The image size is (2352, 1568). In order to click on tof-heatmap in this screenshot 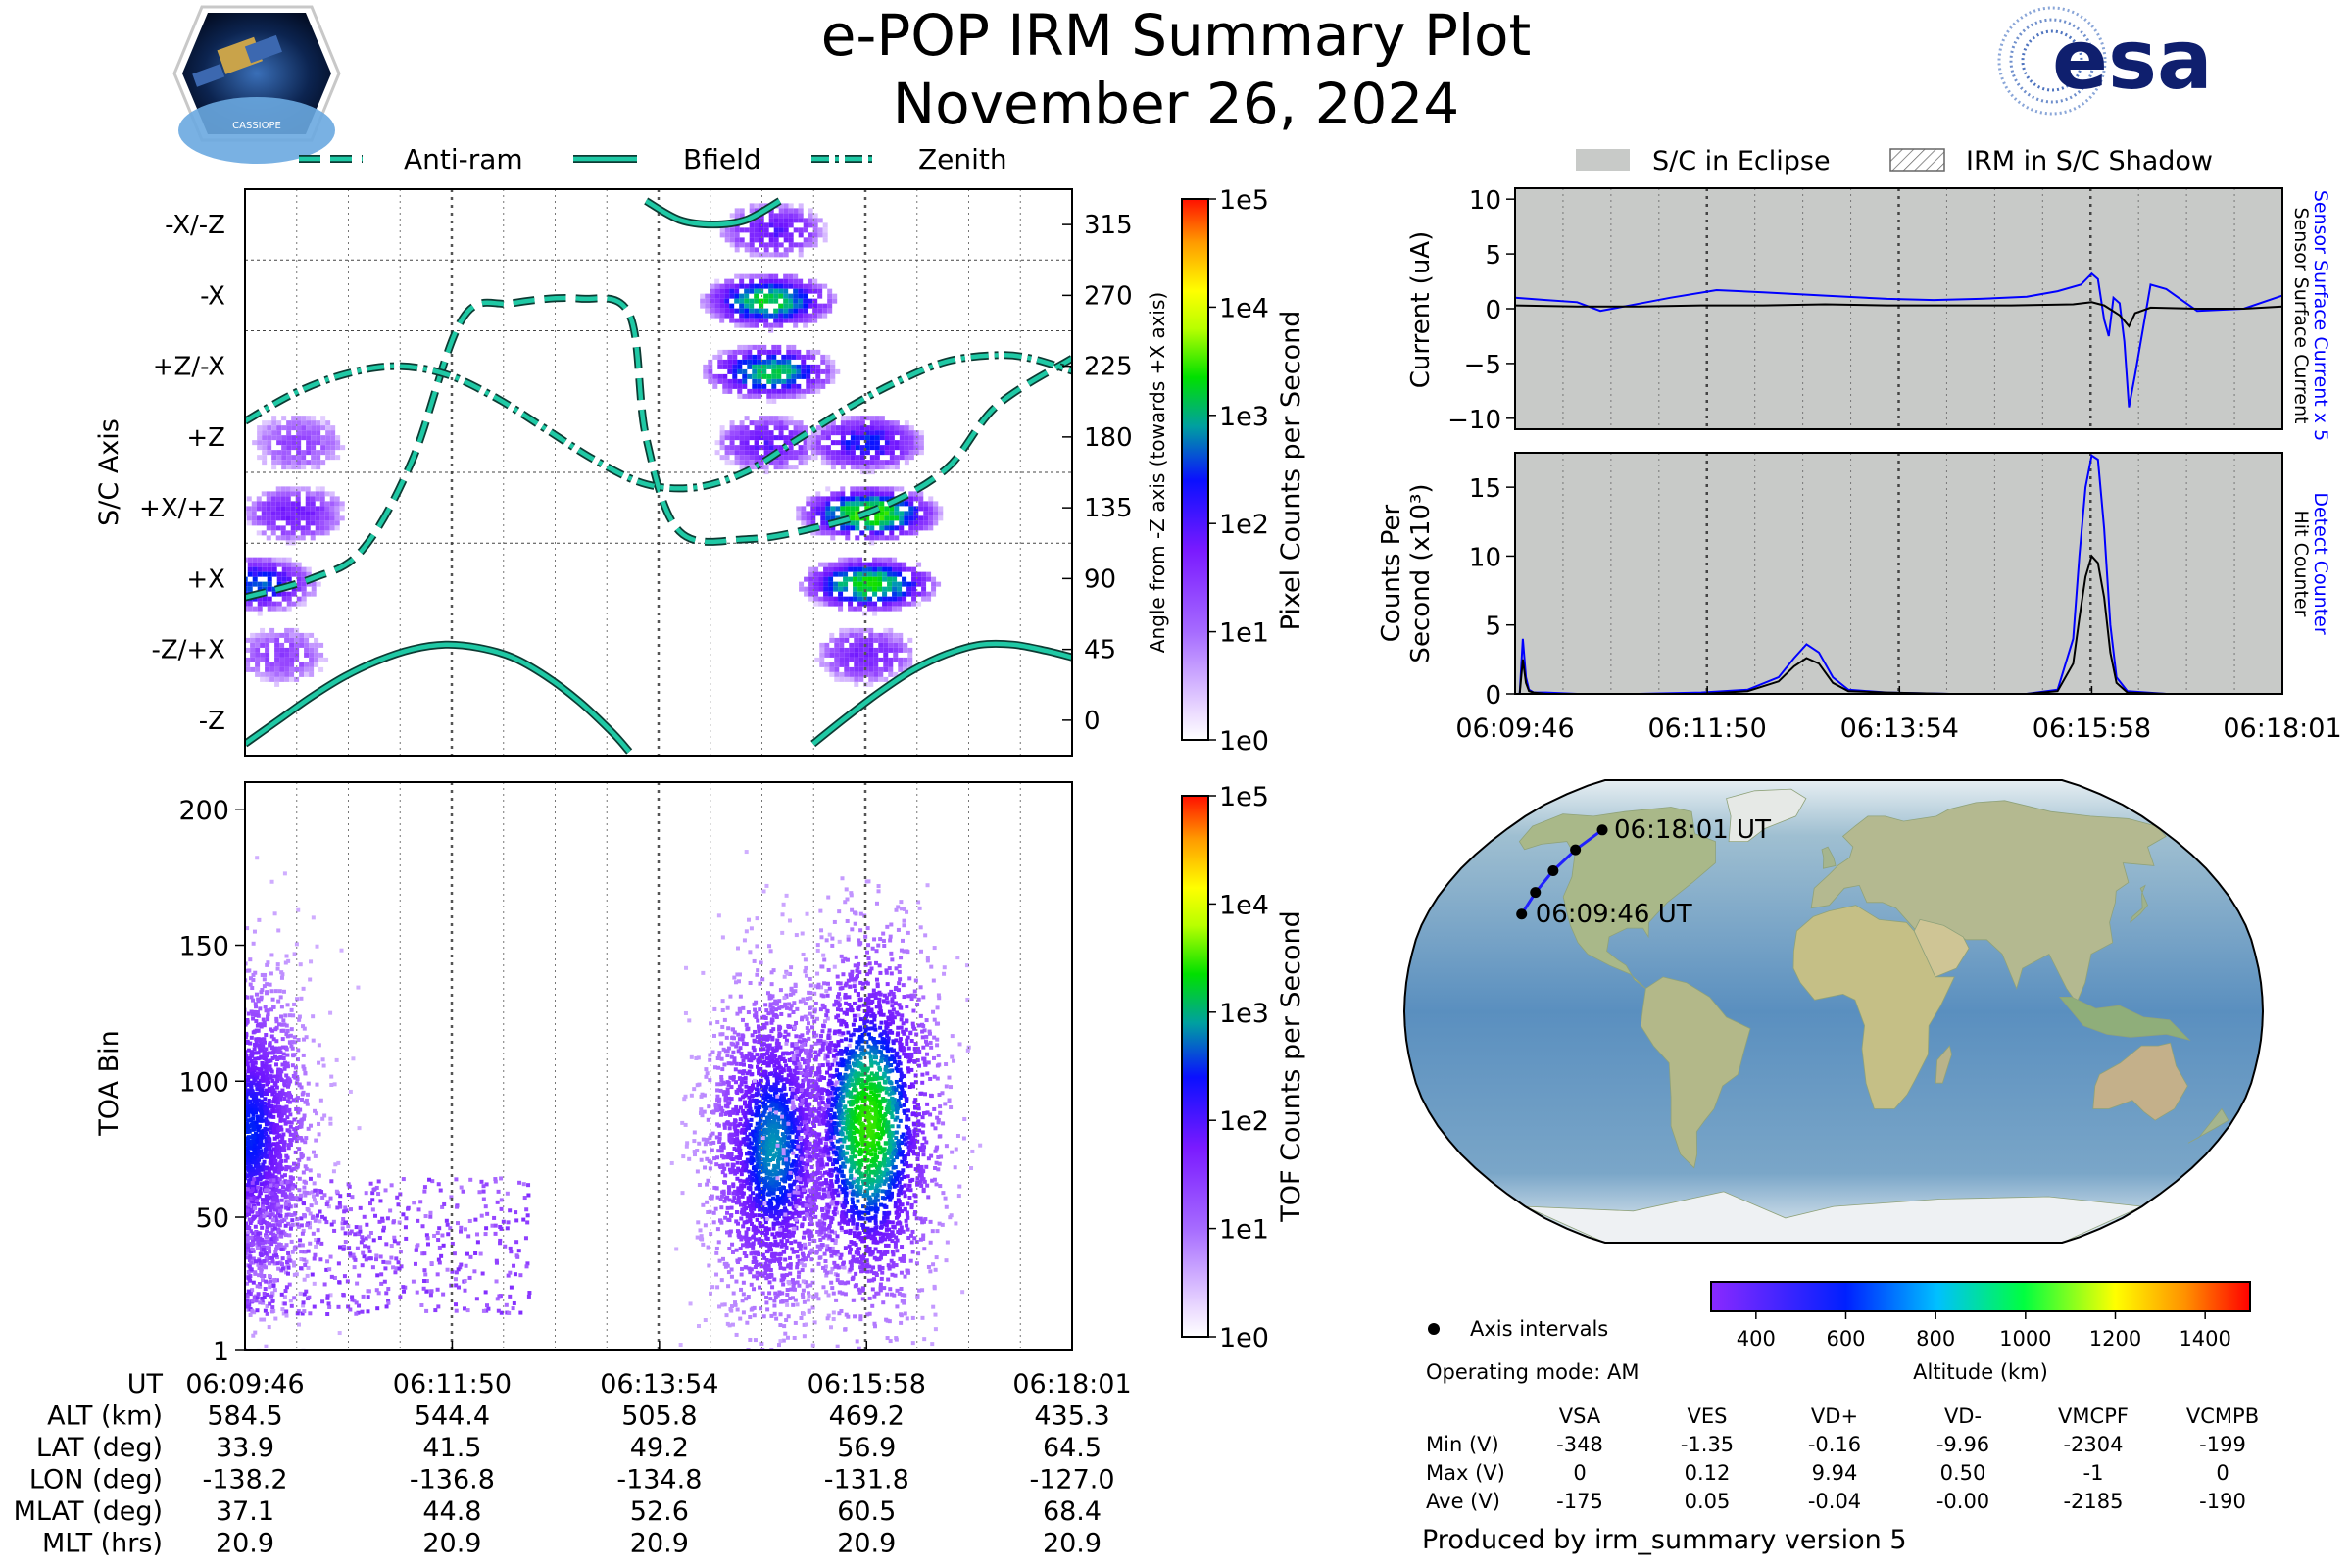, I will do `click(614, 1100)`.